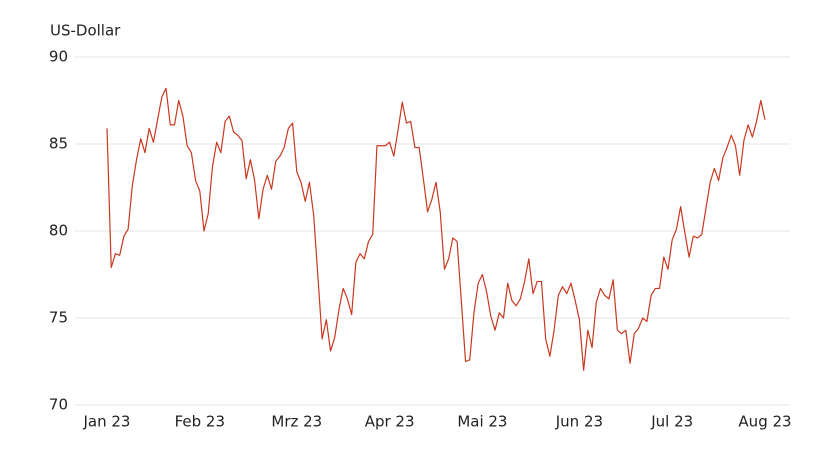 The width and height of the screenshot is (840, 453). Describe the element at coordinates (58, 231) in the screenshot. I see `y-tick-label: 80` at that location.